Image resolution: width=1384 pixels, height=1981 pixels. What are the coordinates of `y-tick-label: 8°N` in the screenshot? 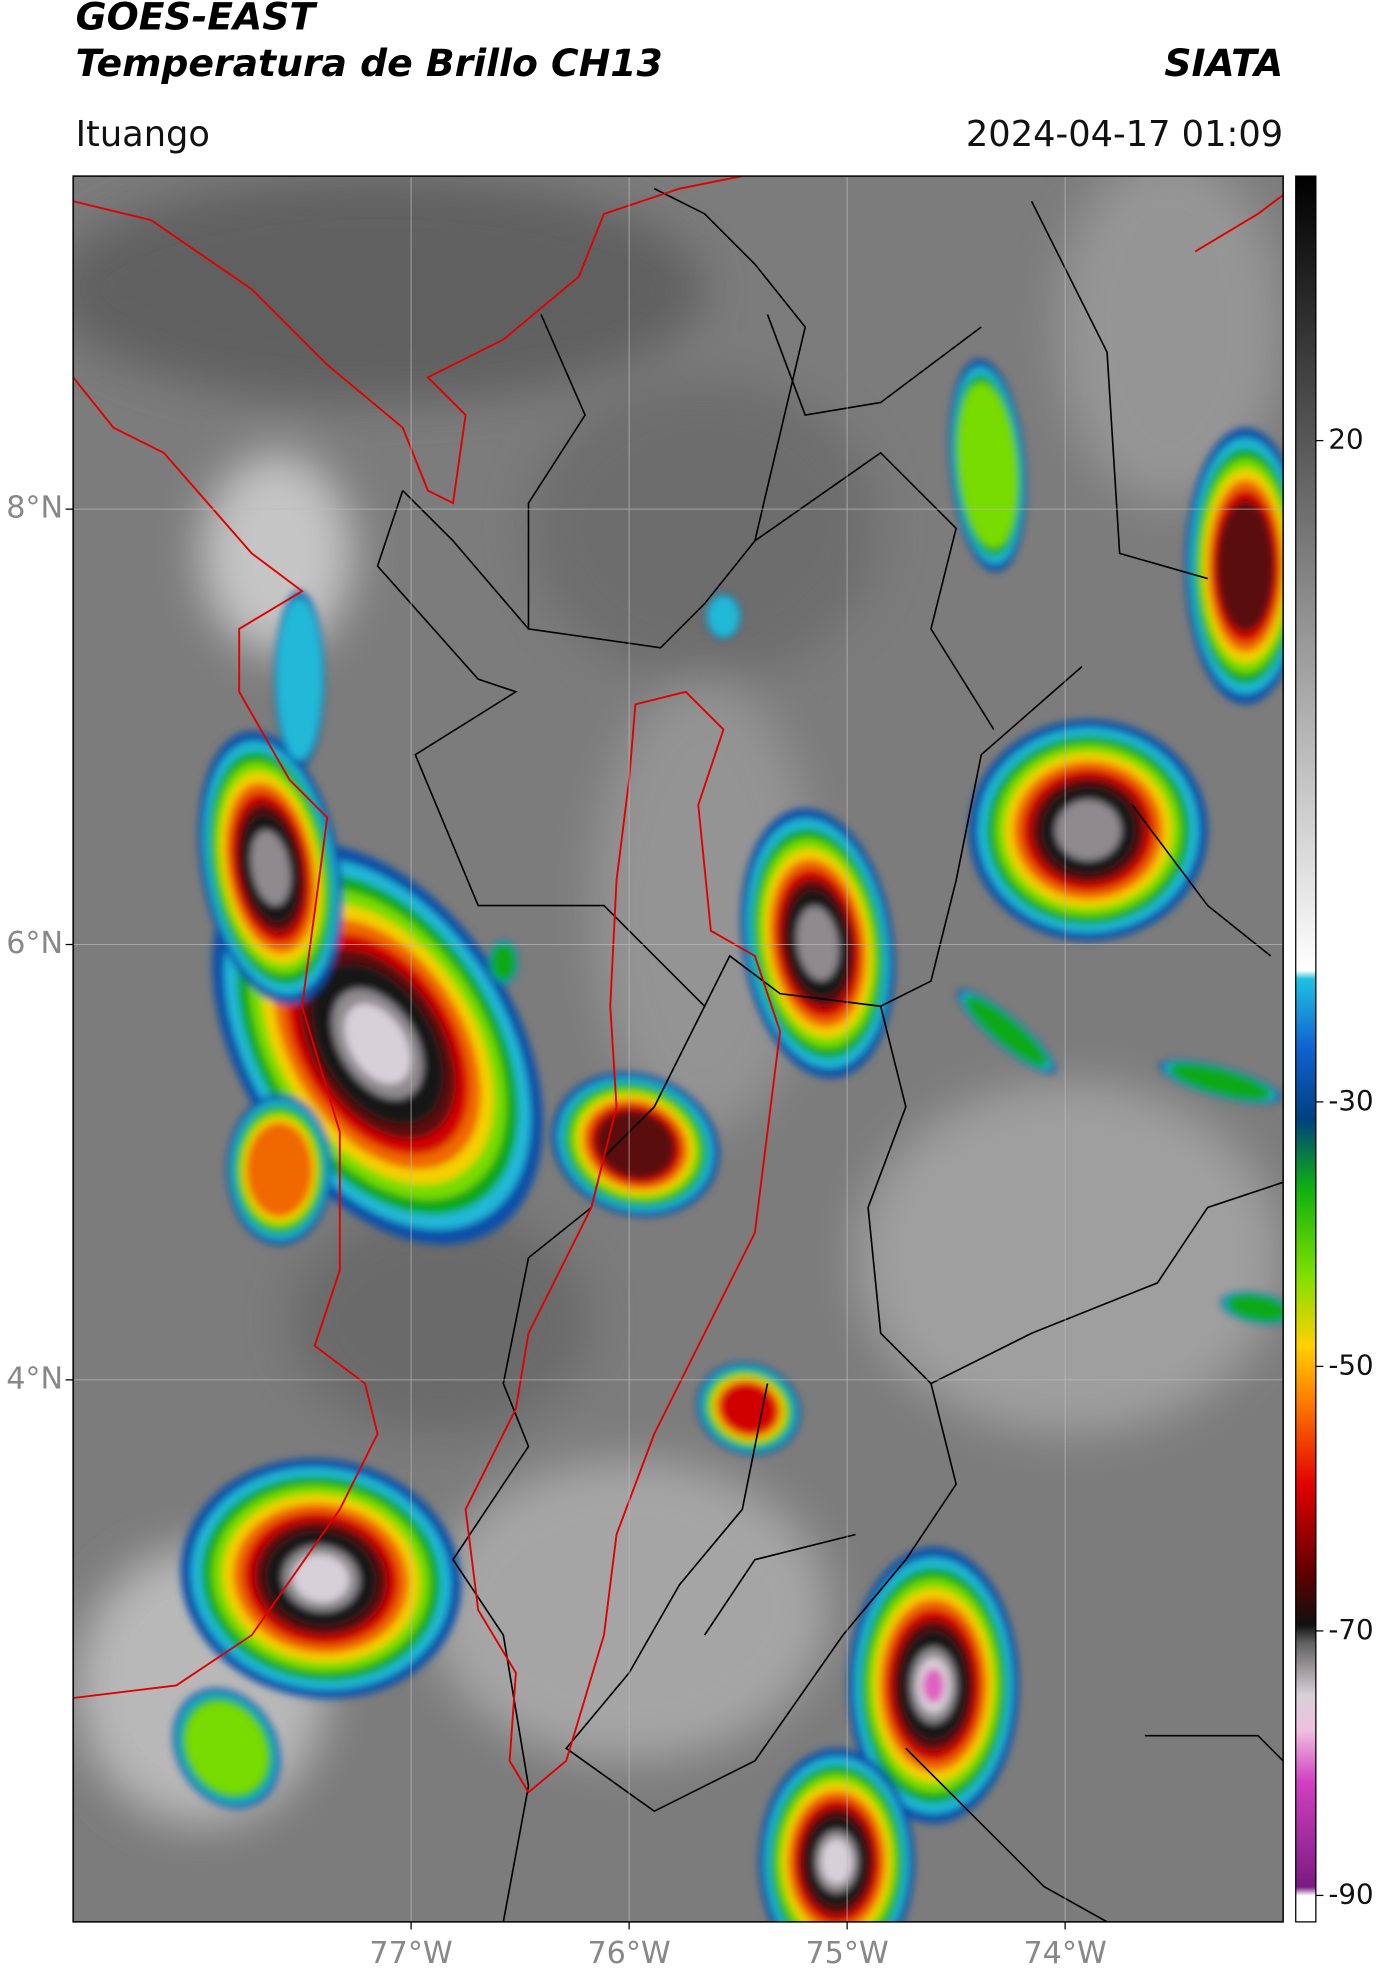 It's located at (34, 508).